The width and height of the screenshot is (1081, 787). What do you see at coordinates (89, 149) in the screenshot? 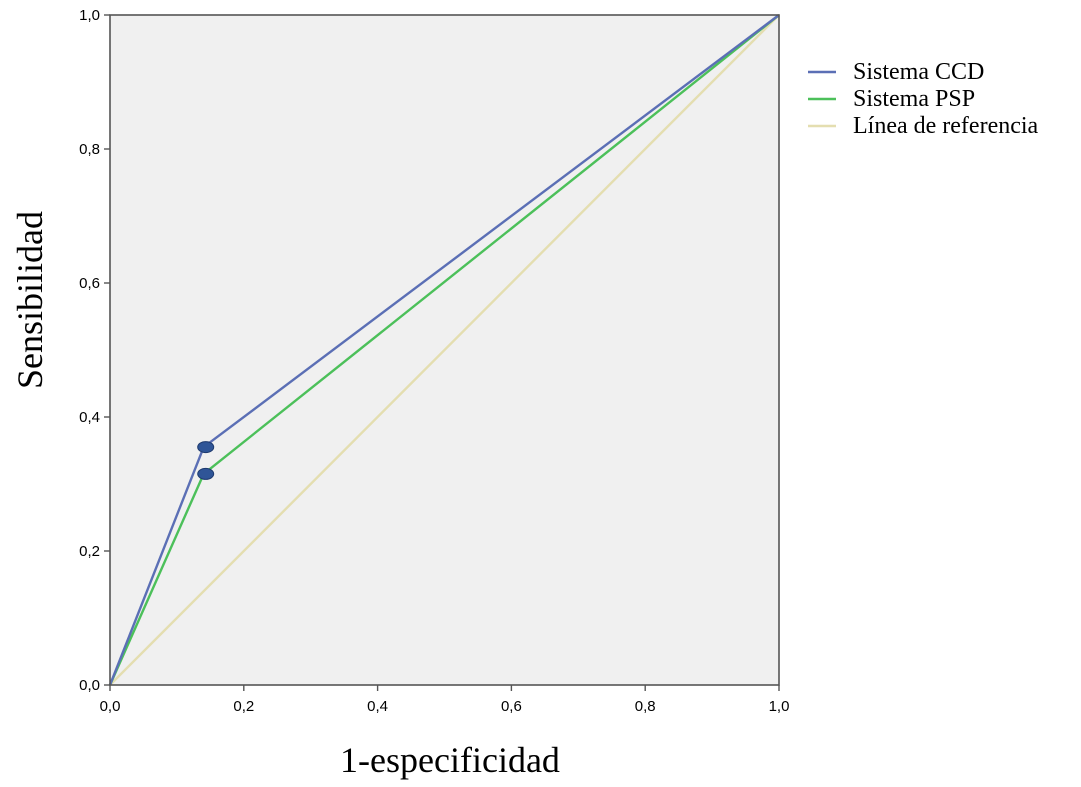
I see `y-tick-label: 0,8` at bounding box center [89, 149].